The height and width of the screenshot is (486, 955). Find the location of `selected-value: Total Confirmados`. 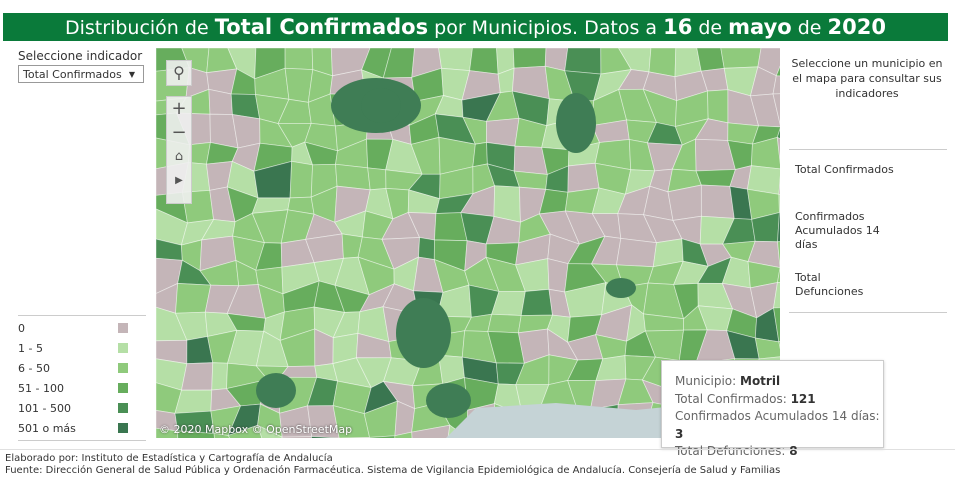

selected-value: Total Confirmados is located at coordinates (72, 74).